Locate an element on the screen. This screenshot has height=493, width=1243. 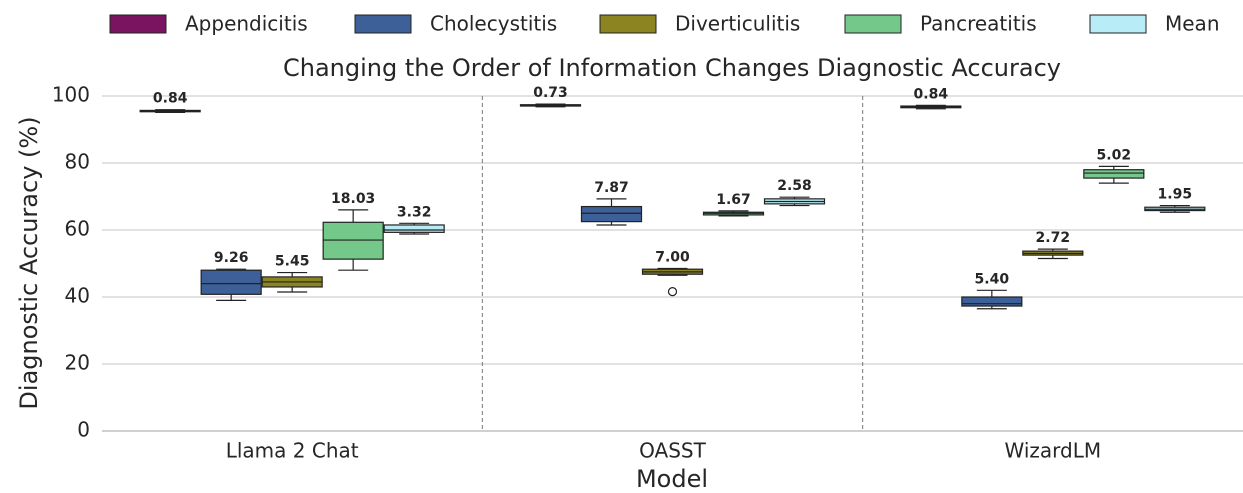
y-tick-label: 80 is located at coordinates (77, 162).